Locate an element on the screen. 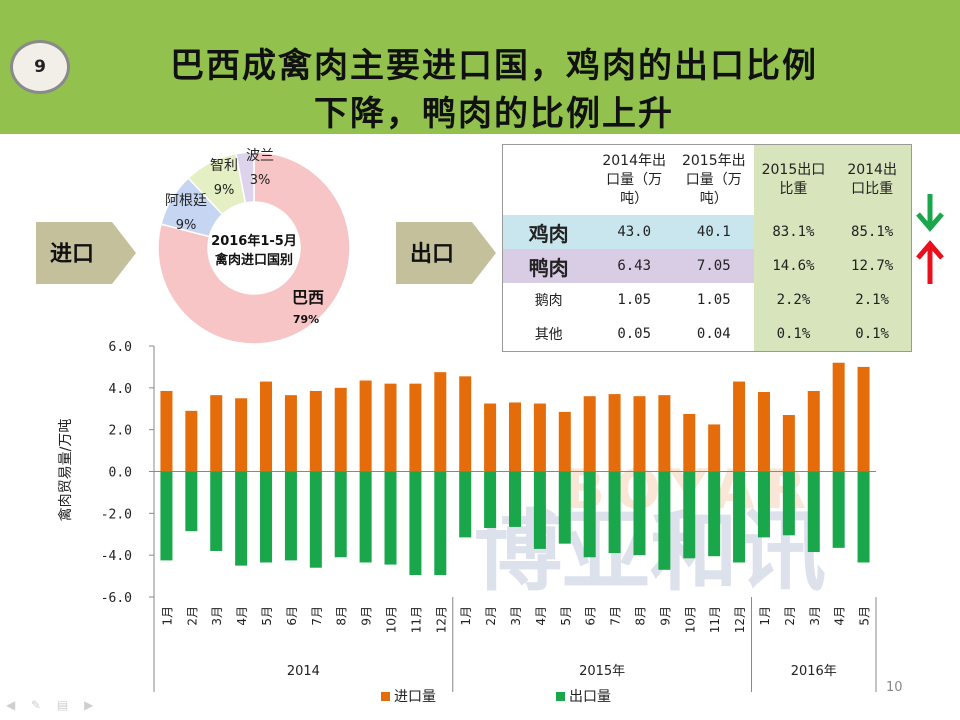 Image resolution: width=960 pixels, height=720 pixels. row-label-chicken: 鸡肉 is located at coordinates (548, 232).